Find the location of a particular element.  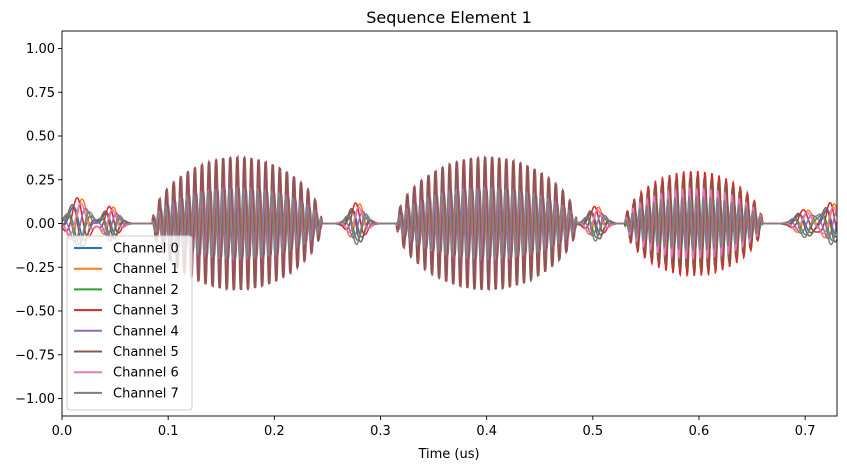

y-tick-label: 0.75 is located at coordinates (40, 93).